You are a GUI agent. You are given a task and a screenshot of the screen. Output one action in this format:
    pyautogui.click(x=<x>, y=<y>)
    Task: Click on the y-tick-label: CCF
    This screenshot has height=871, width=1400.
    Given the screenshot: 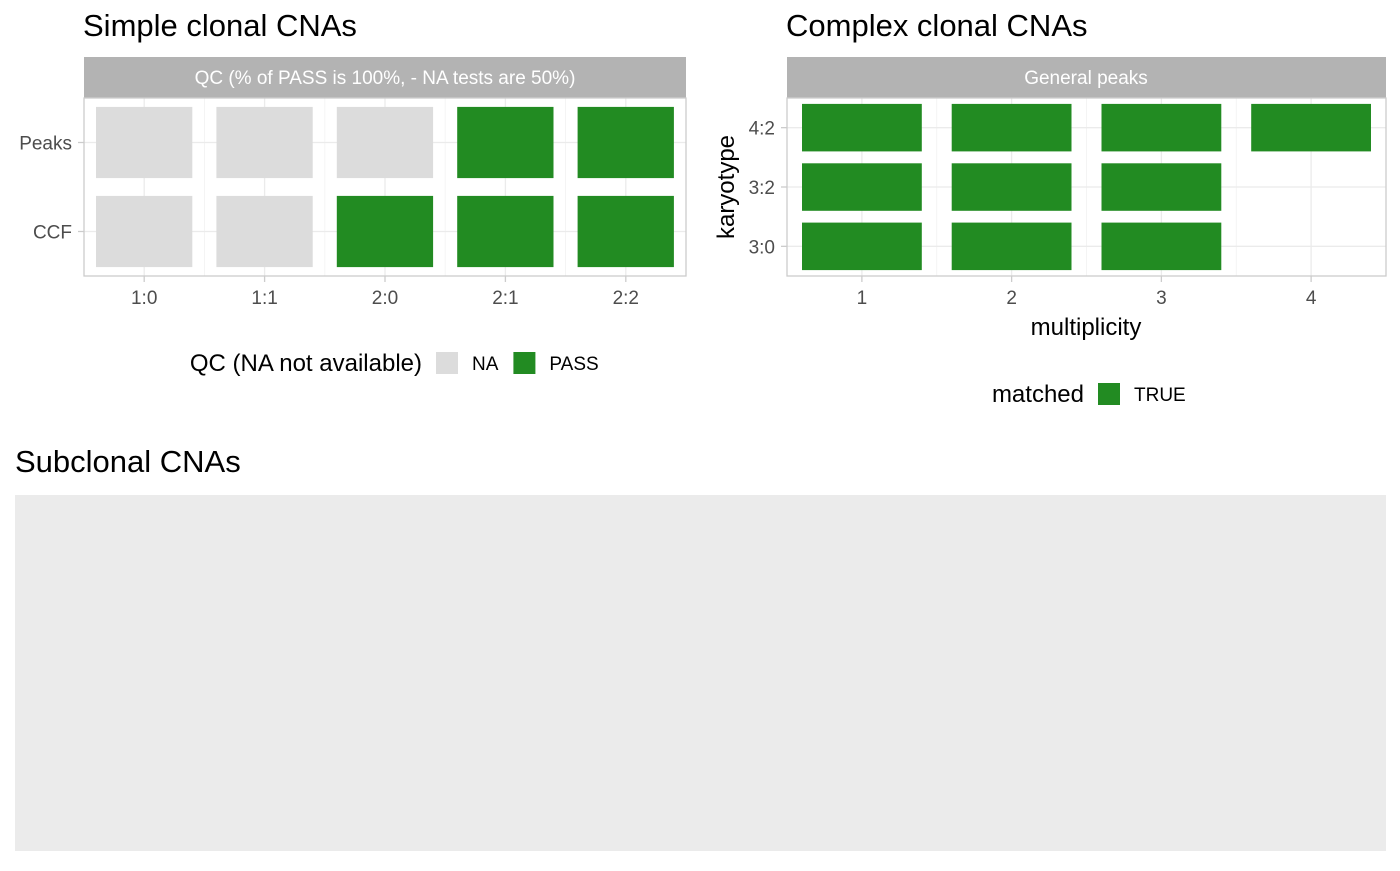 What is the action you would take?
    pyautogui.click(x=52, y=233)
    